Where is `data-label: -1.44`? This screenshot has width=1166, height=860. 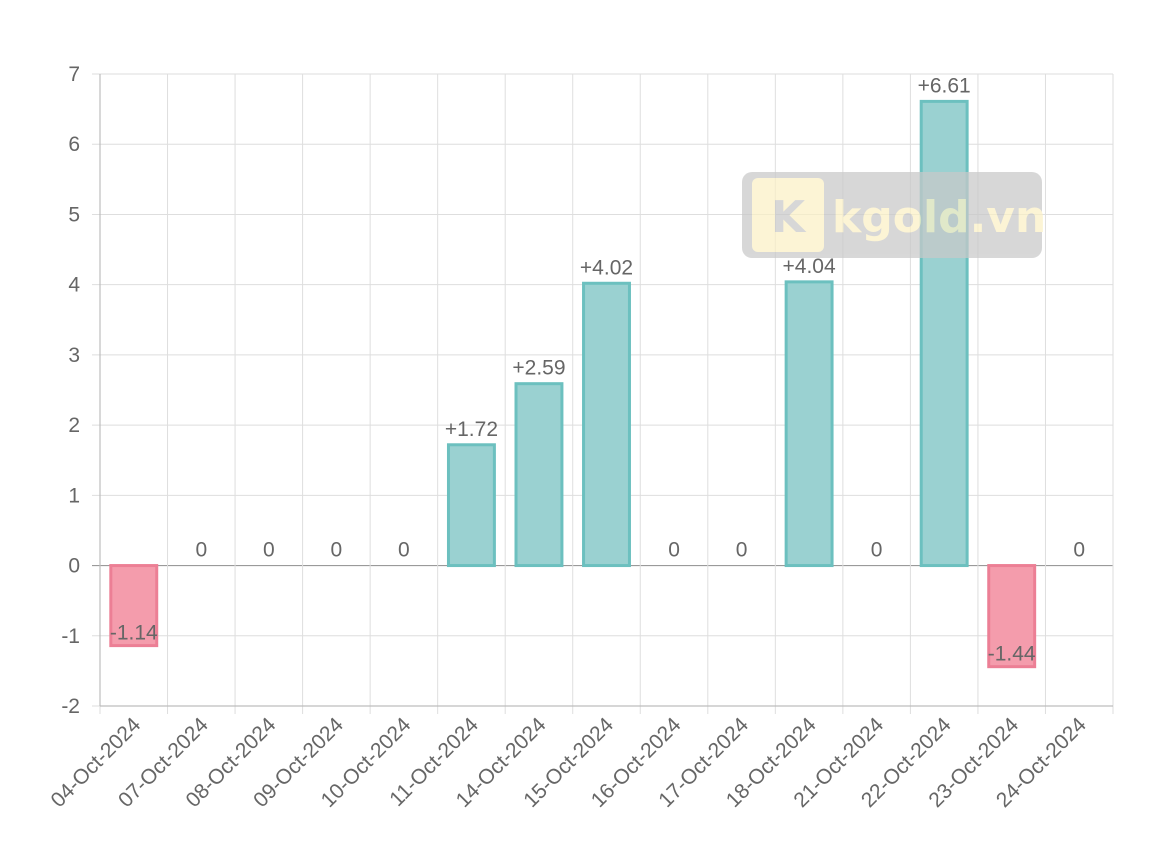
data-label: -1.44 is located at coordinates (1012, 654).